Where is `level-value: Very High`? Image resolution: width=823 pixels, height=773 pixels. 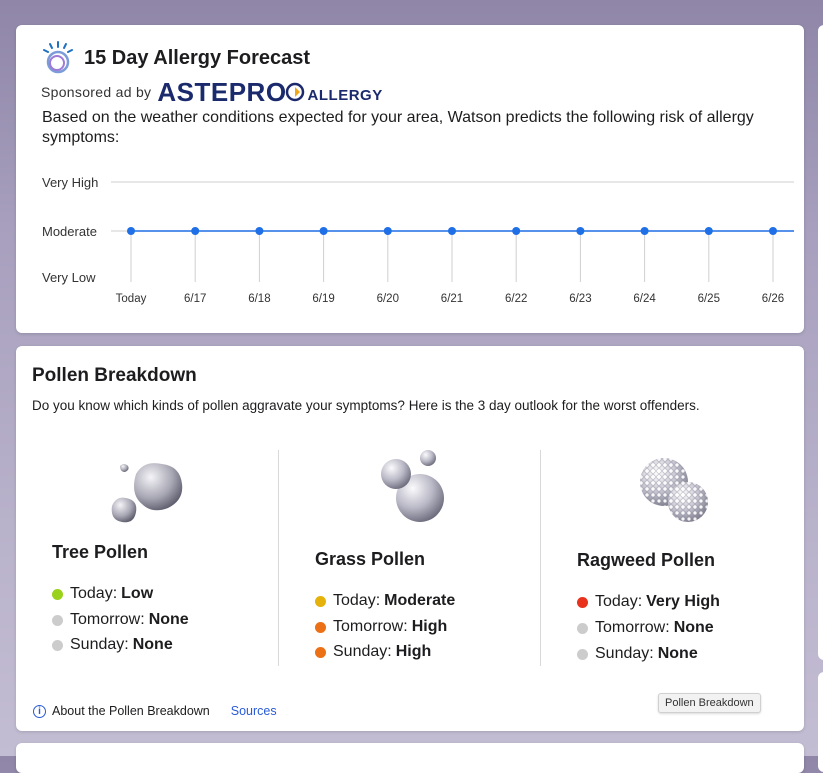 level-value: Very High is located at coordinates (683, 601).